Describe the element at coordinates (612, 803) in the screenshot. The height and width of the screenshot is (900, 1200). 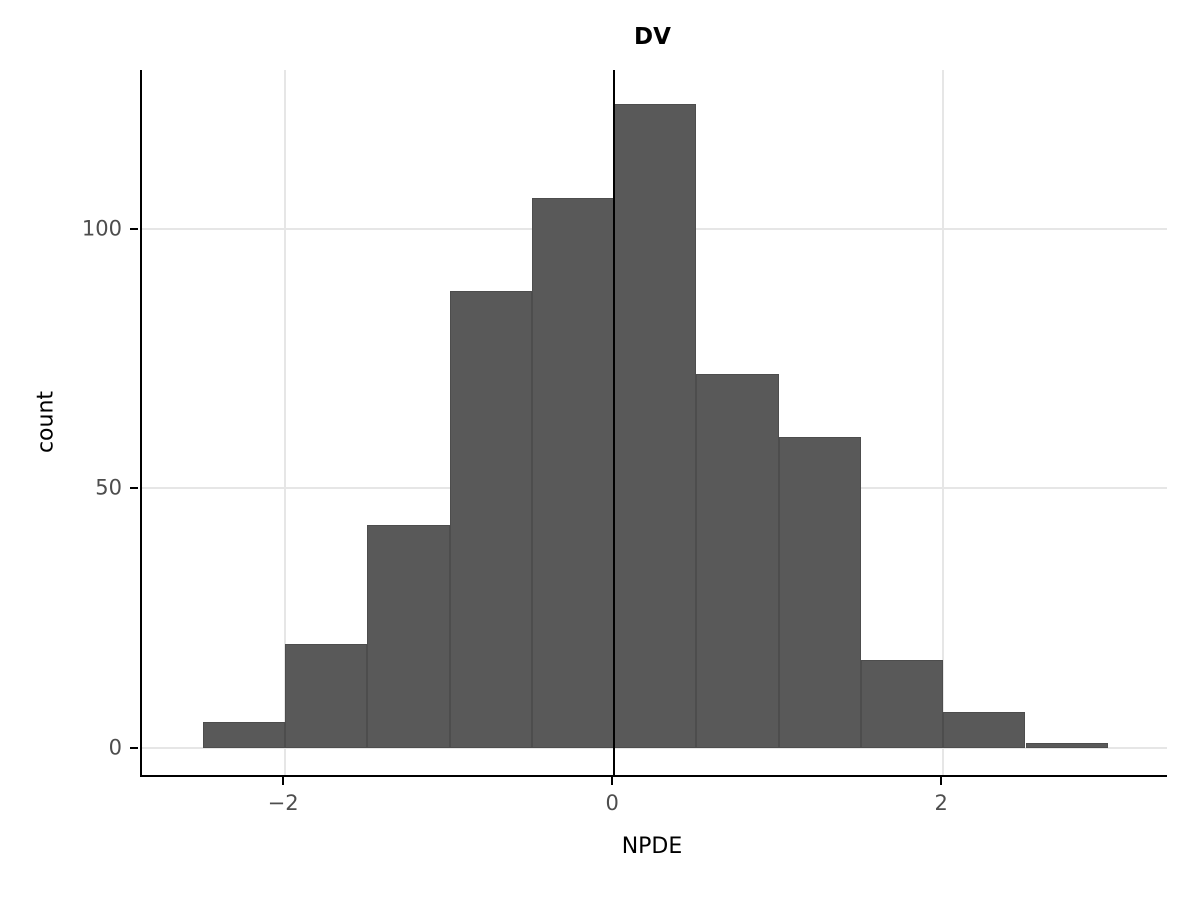
I see `x-tick-label: 0` at that location.